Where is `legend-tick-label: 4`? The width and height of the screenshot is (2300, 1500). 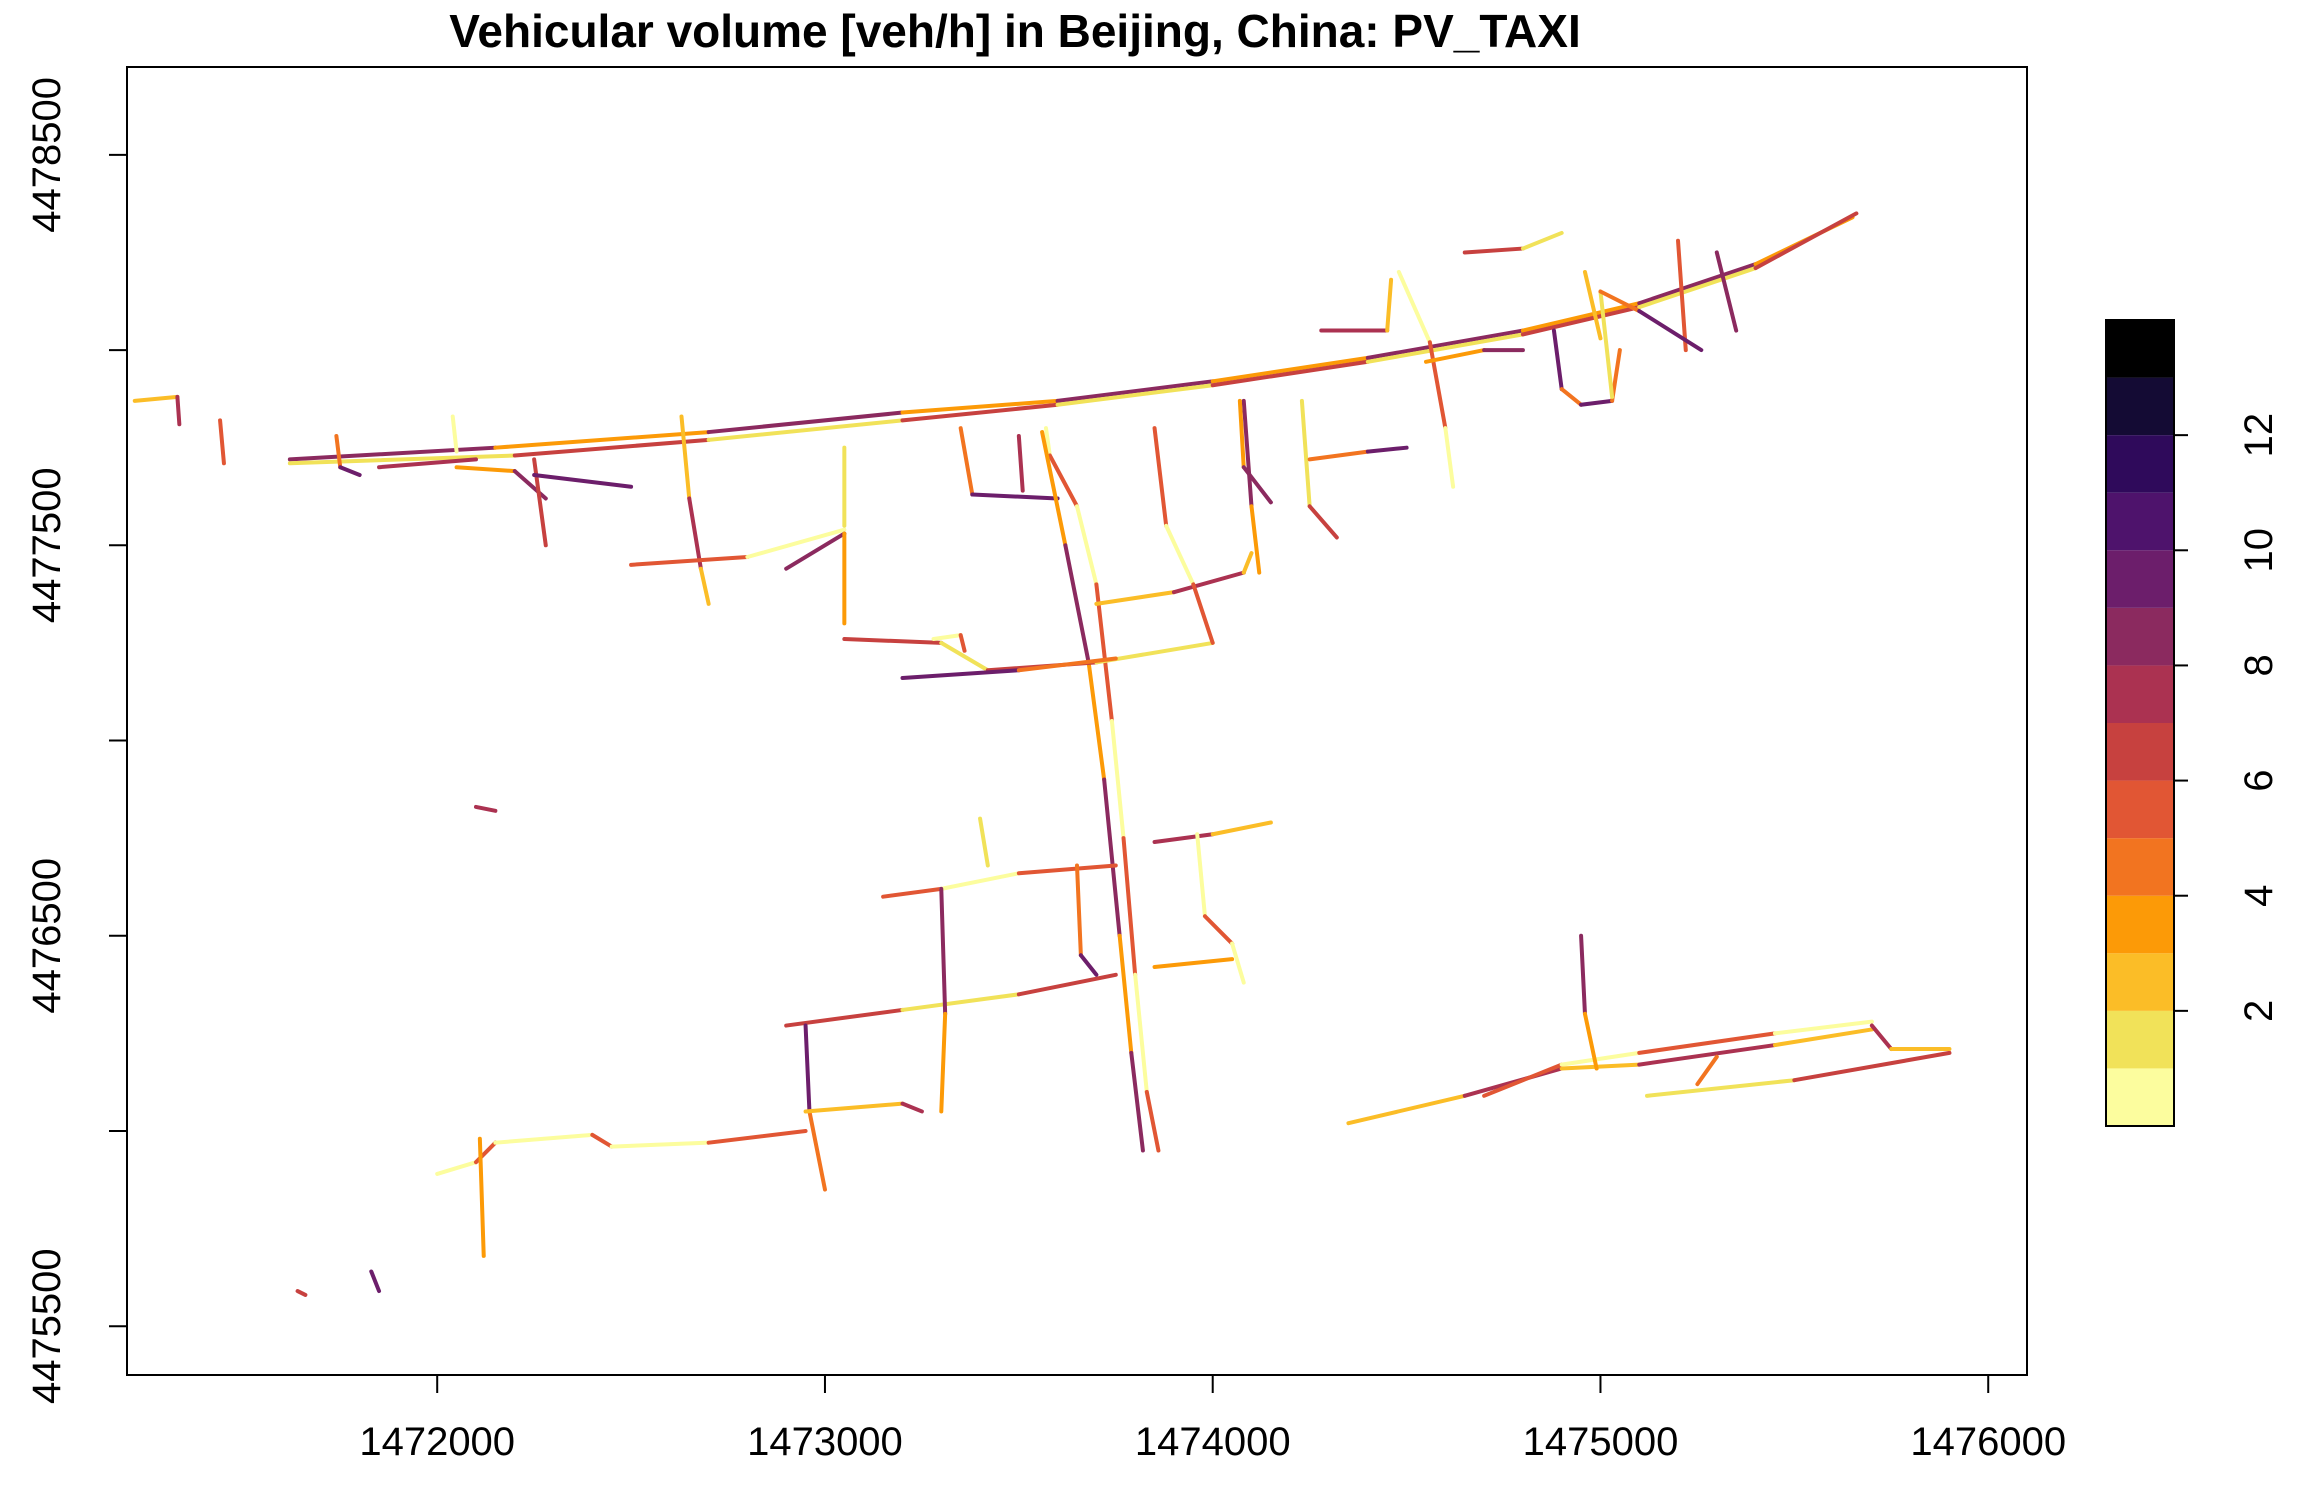 legend-tick-label: 4 is located at coordinates (2259, 896).